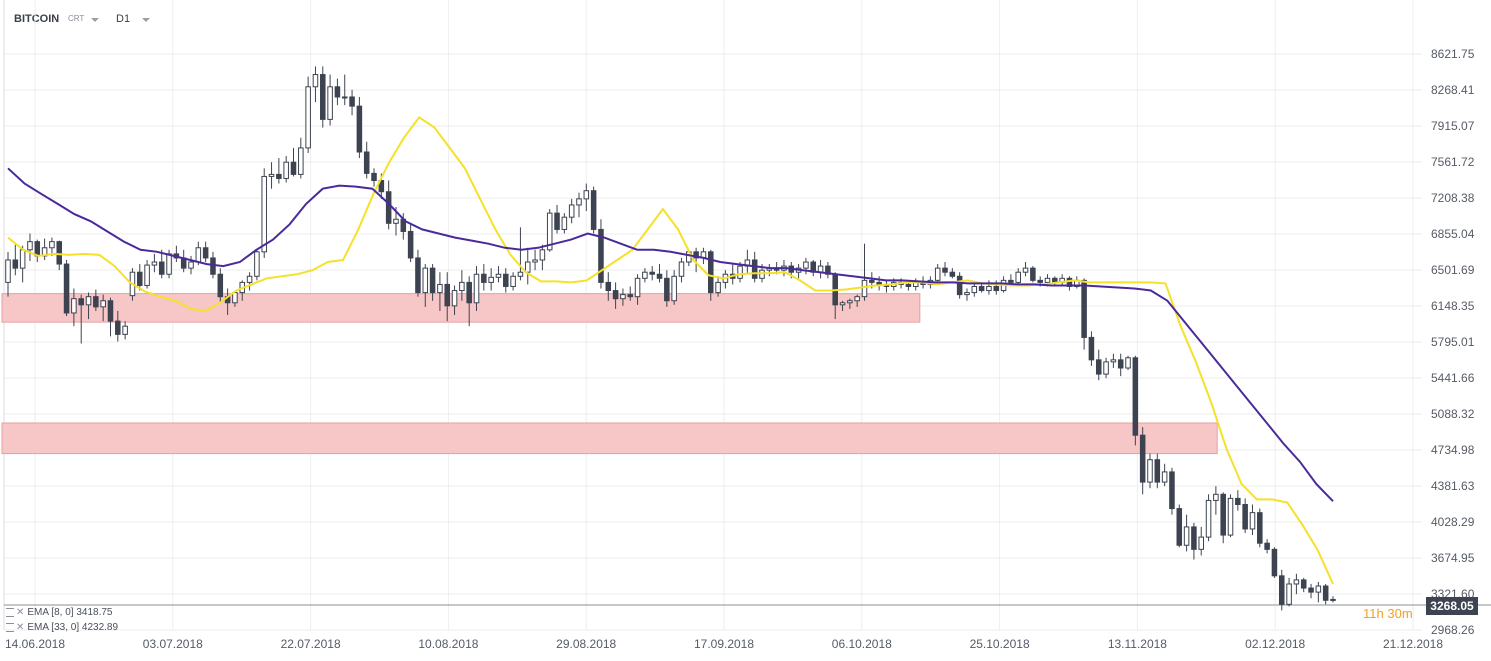 The height and width of the screenshot is (661, 1491). What do you see at coordinates (1453, 630) in the screenshot?
I see `y-tick-label: 2968.26` at bounding box center [1453, 630].